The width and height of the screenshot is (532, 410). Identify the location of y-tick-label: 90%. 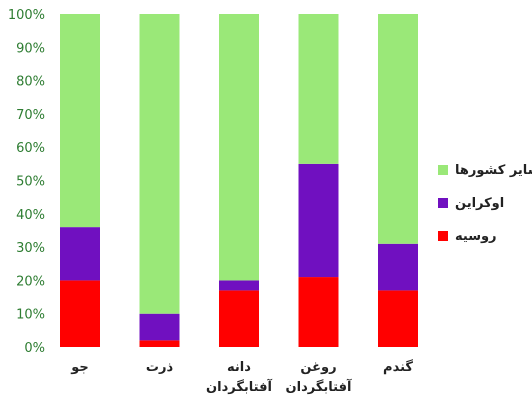
(30, 48).